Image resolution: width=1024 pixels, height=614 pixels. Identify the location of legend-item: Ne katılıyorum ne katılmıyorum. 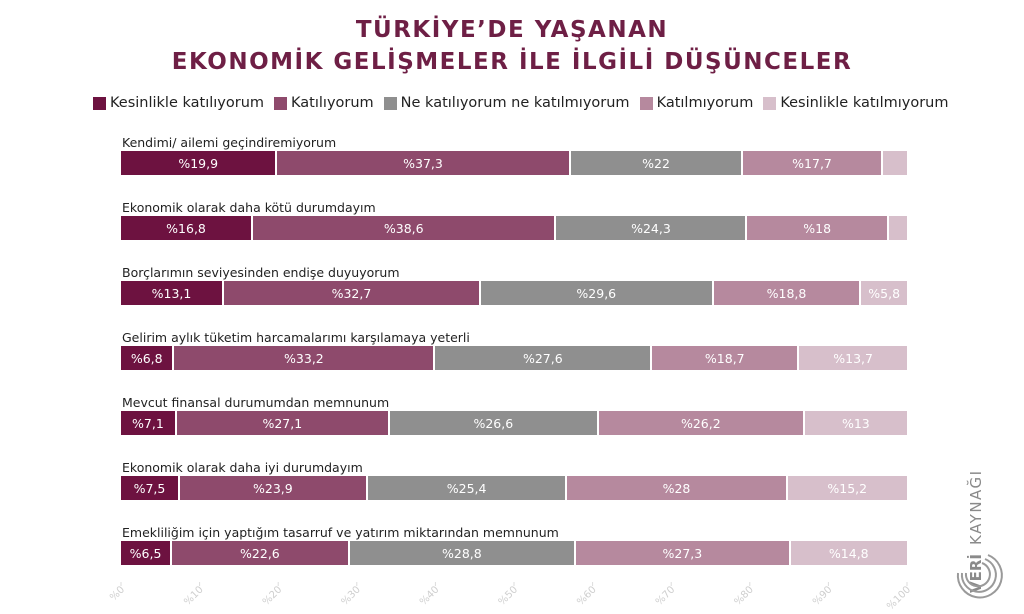
(506, 103).